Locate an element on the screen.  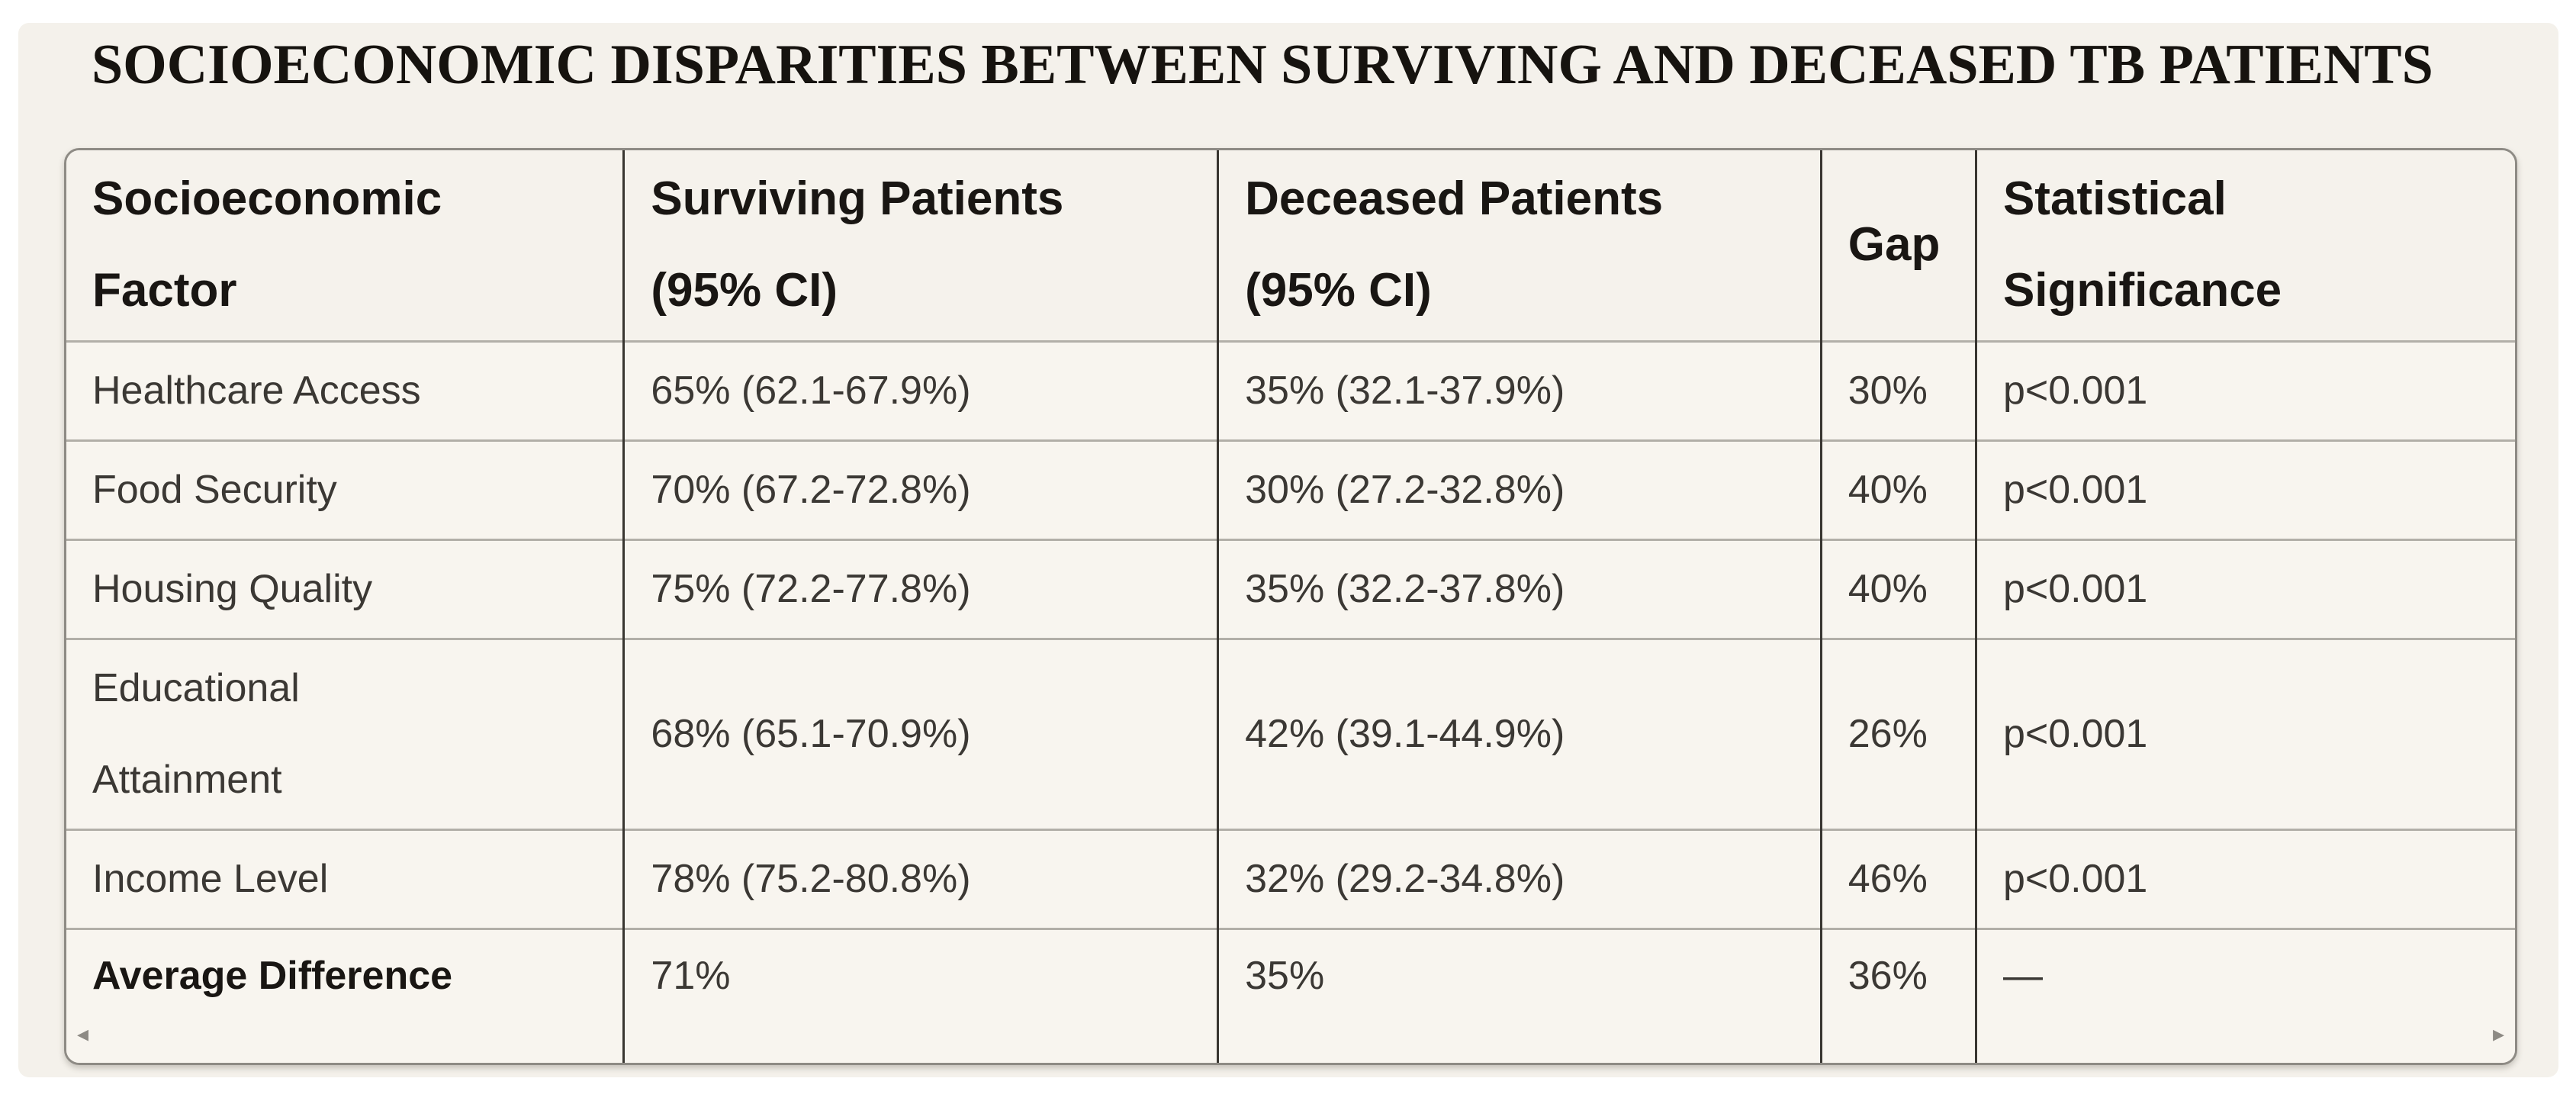
cell-factor: Average Difference is located at coordinates (345, 995).